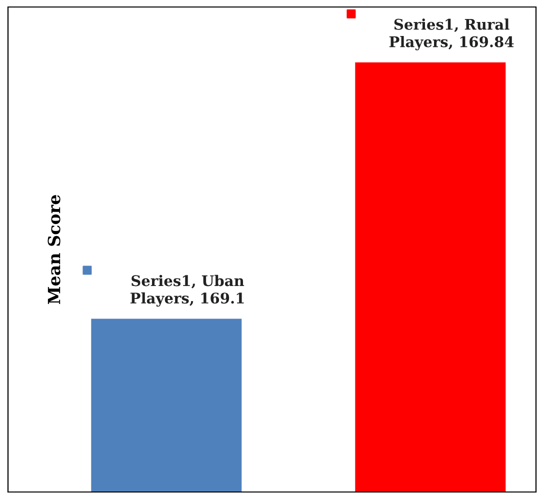 This screenshot has height=495, width=538. What do you see at coordinates (451, 34) in the screenshot?
I see `data-label: Series1, Rural Players, 169.84` at bounding box center [451, 34].